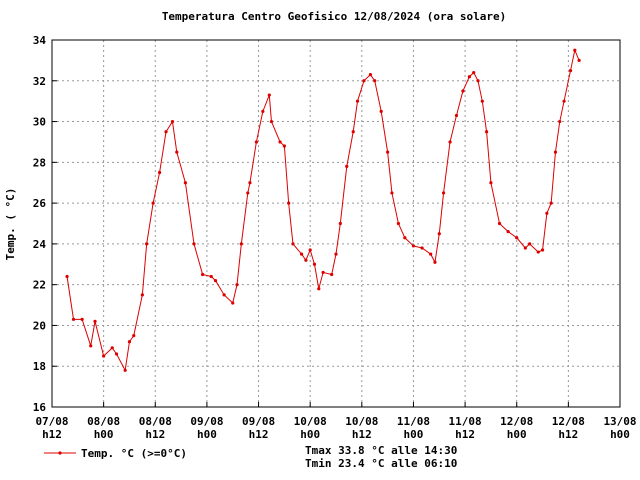  What do you see at coordinates (619, 428) in the screenshot?
I see `x-tick-label: 13/08 h00` at bounding box center [619, 428].